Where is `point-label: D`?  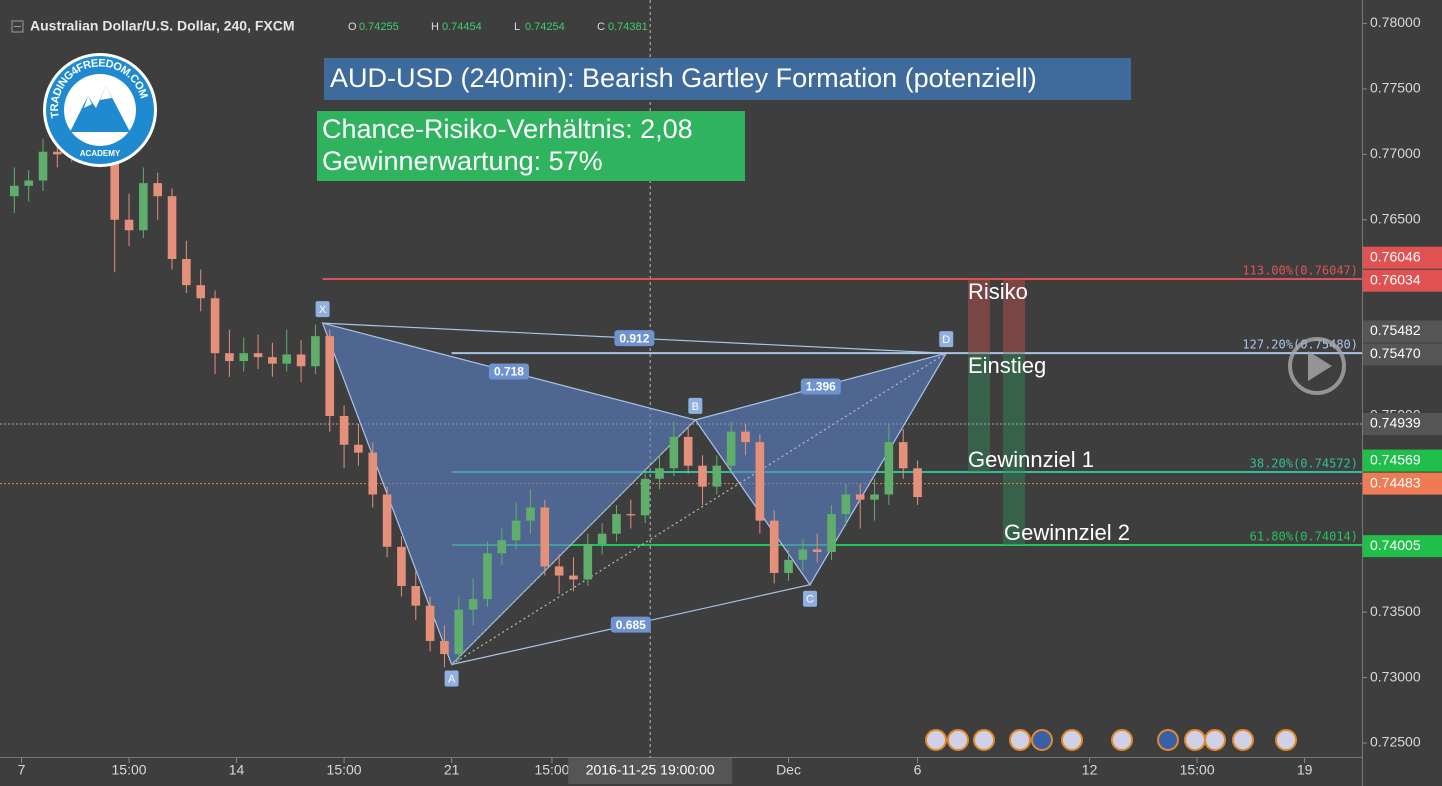 point-label: D is located at coordinates (946, 340).